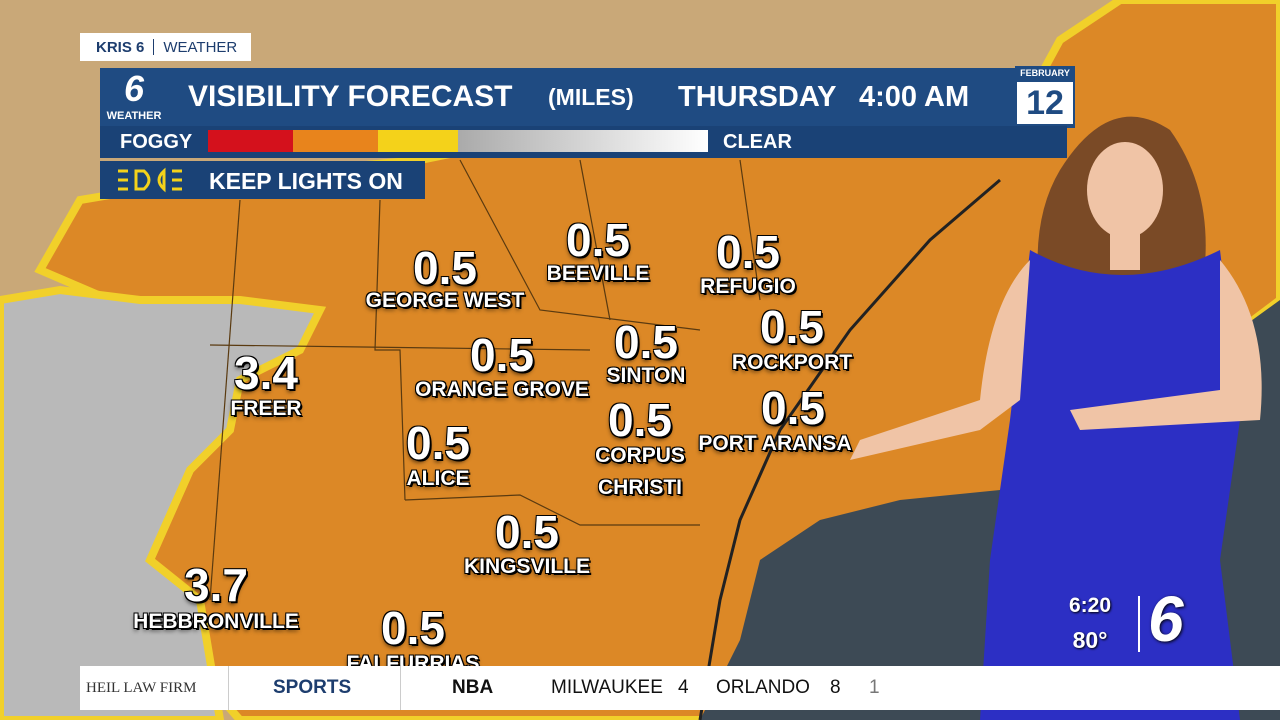 The image size is (1280, 720). What do you see at coordinates (792, 362) in the screenshot?
I see `city-name: ROCKPORT` at bounding box center [792, 362].